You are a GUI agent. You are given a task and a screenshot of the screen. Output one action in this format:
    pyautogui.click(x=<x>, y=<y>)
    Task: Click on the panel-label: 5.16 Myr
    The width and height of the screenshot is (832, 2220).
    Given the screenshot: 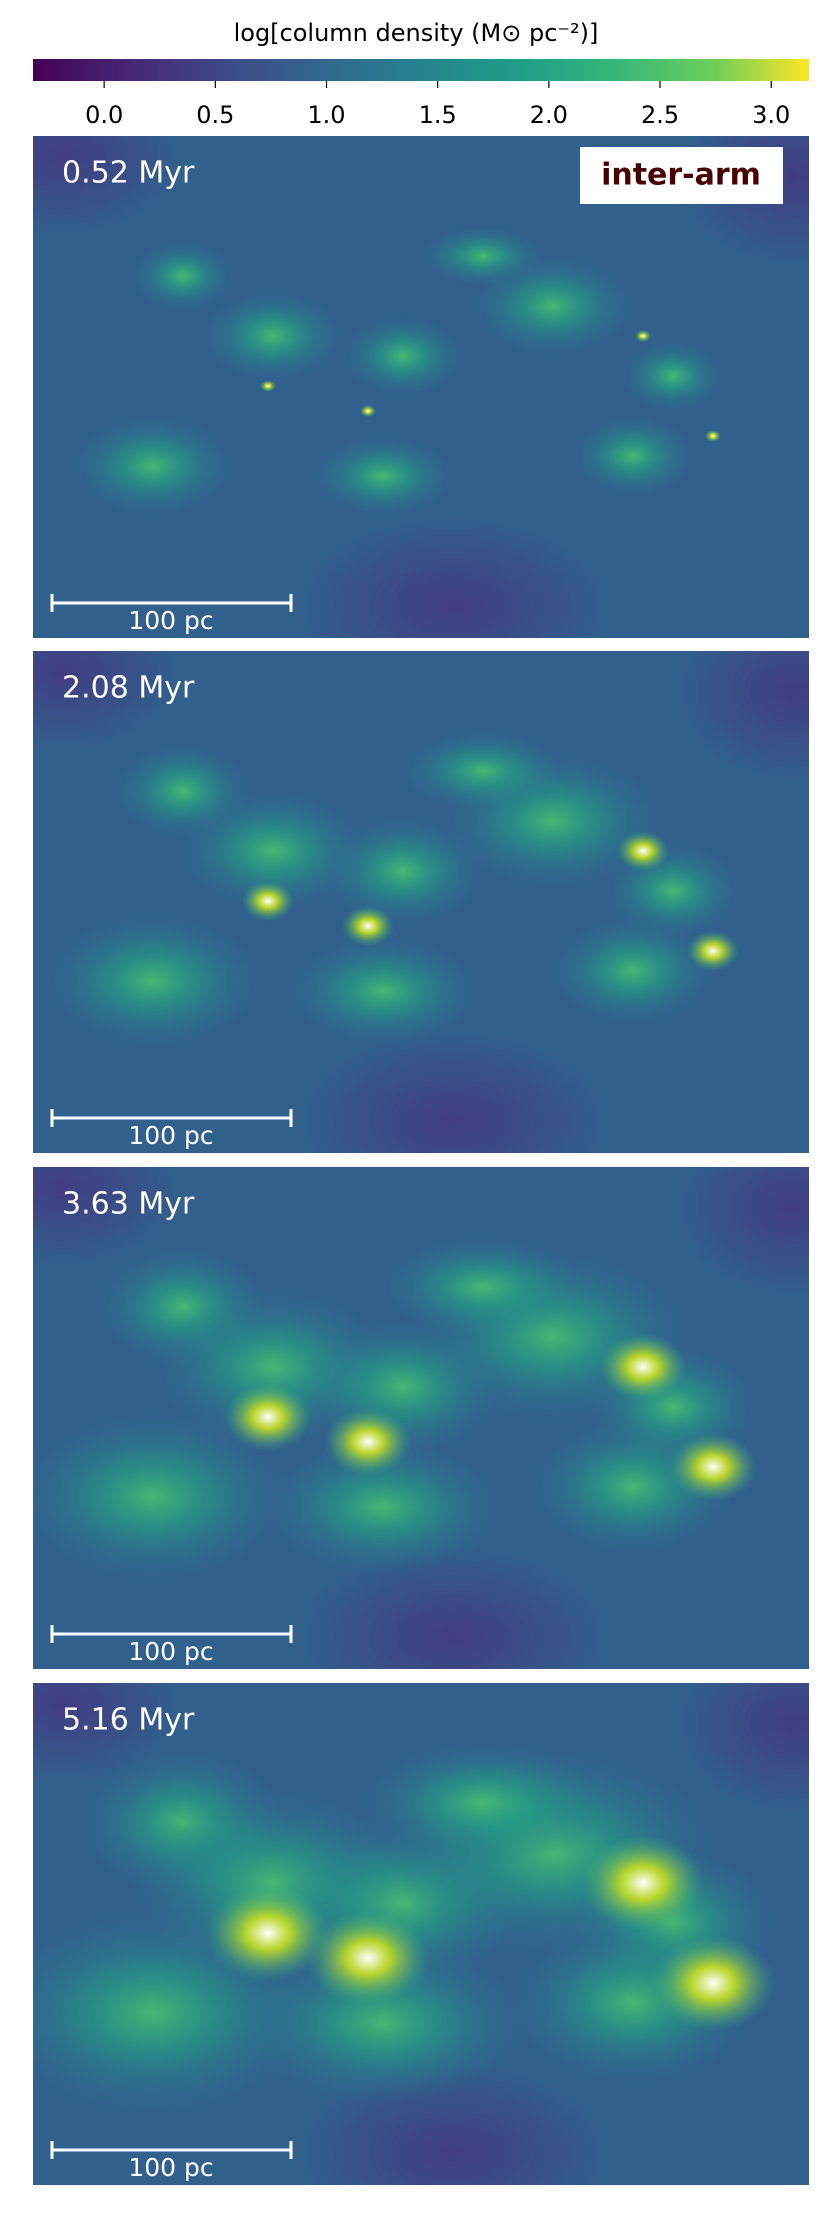 What is the action you would take?
    pyautogui.click(x=128, y=1720)
    